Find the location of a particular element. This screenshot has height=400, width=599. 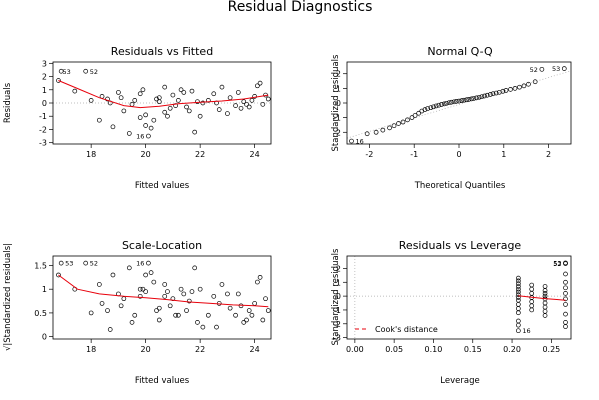

legend-label: Cook's distance is located at coordinates (406, 329).